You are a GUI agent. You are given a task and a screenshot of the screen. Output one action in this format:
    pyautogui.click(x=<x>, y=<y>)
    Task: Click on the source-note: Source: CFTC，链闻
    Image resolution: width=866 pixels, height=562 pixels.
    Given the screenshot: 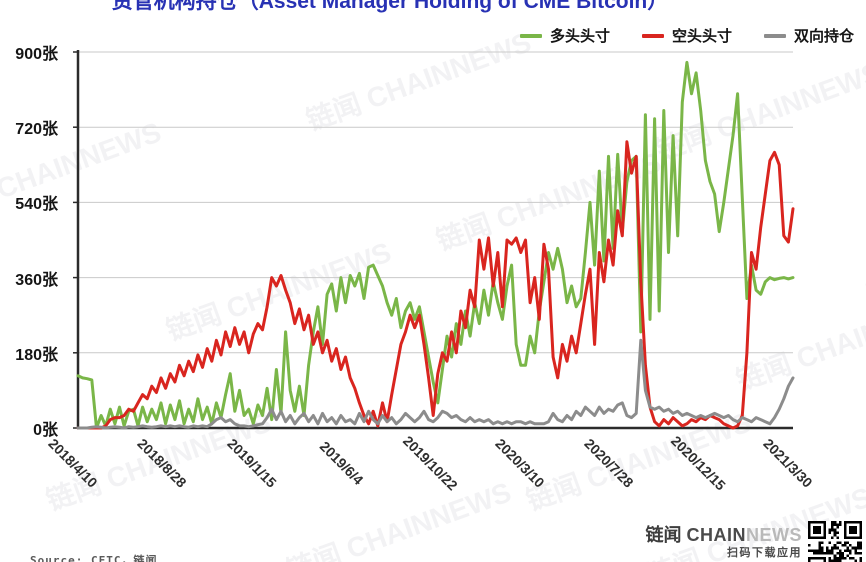 What is the action you would take?
    pyautogui.click(x=94, y=558)
    